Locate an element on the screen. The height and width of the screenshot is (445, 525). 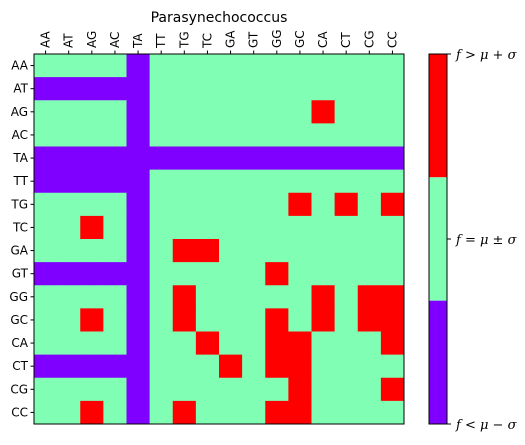
heatmap-cell-GC-AA is located at coordinates (46, 320).